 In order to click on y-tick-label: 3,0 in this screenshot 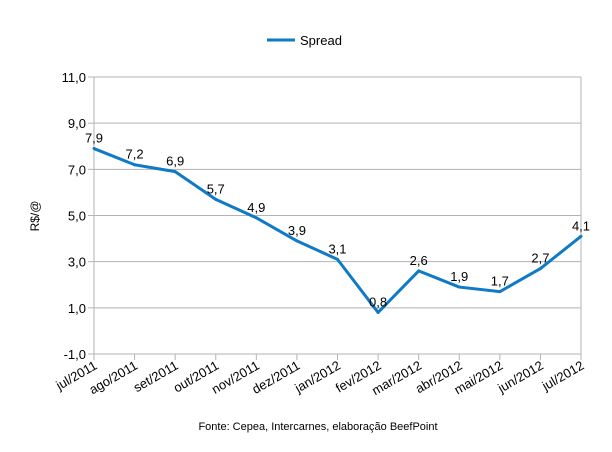, I will do `click(77, 262)`.